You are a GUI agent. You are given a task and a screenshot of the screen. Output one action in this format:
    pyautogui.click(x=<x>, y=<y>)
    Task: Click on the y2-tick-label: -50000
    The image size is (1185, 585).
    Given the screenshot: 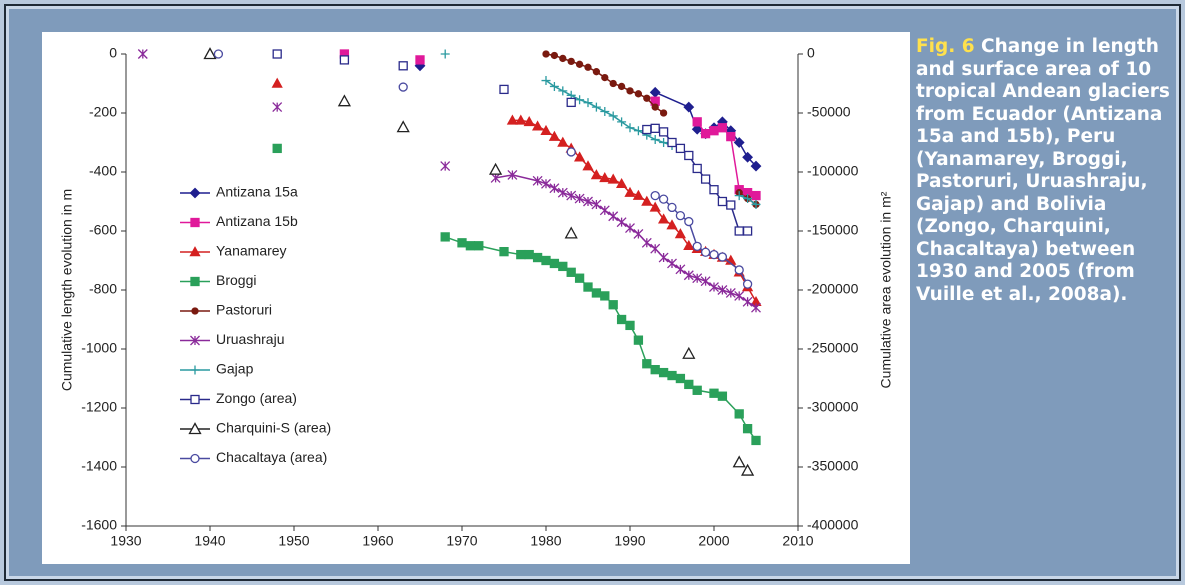 What is the action you would take?
    pyautogui.click(x=829, y=112)
    